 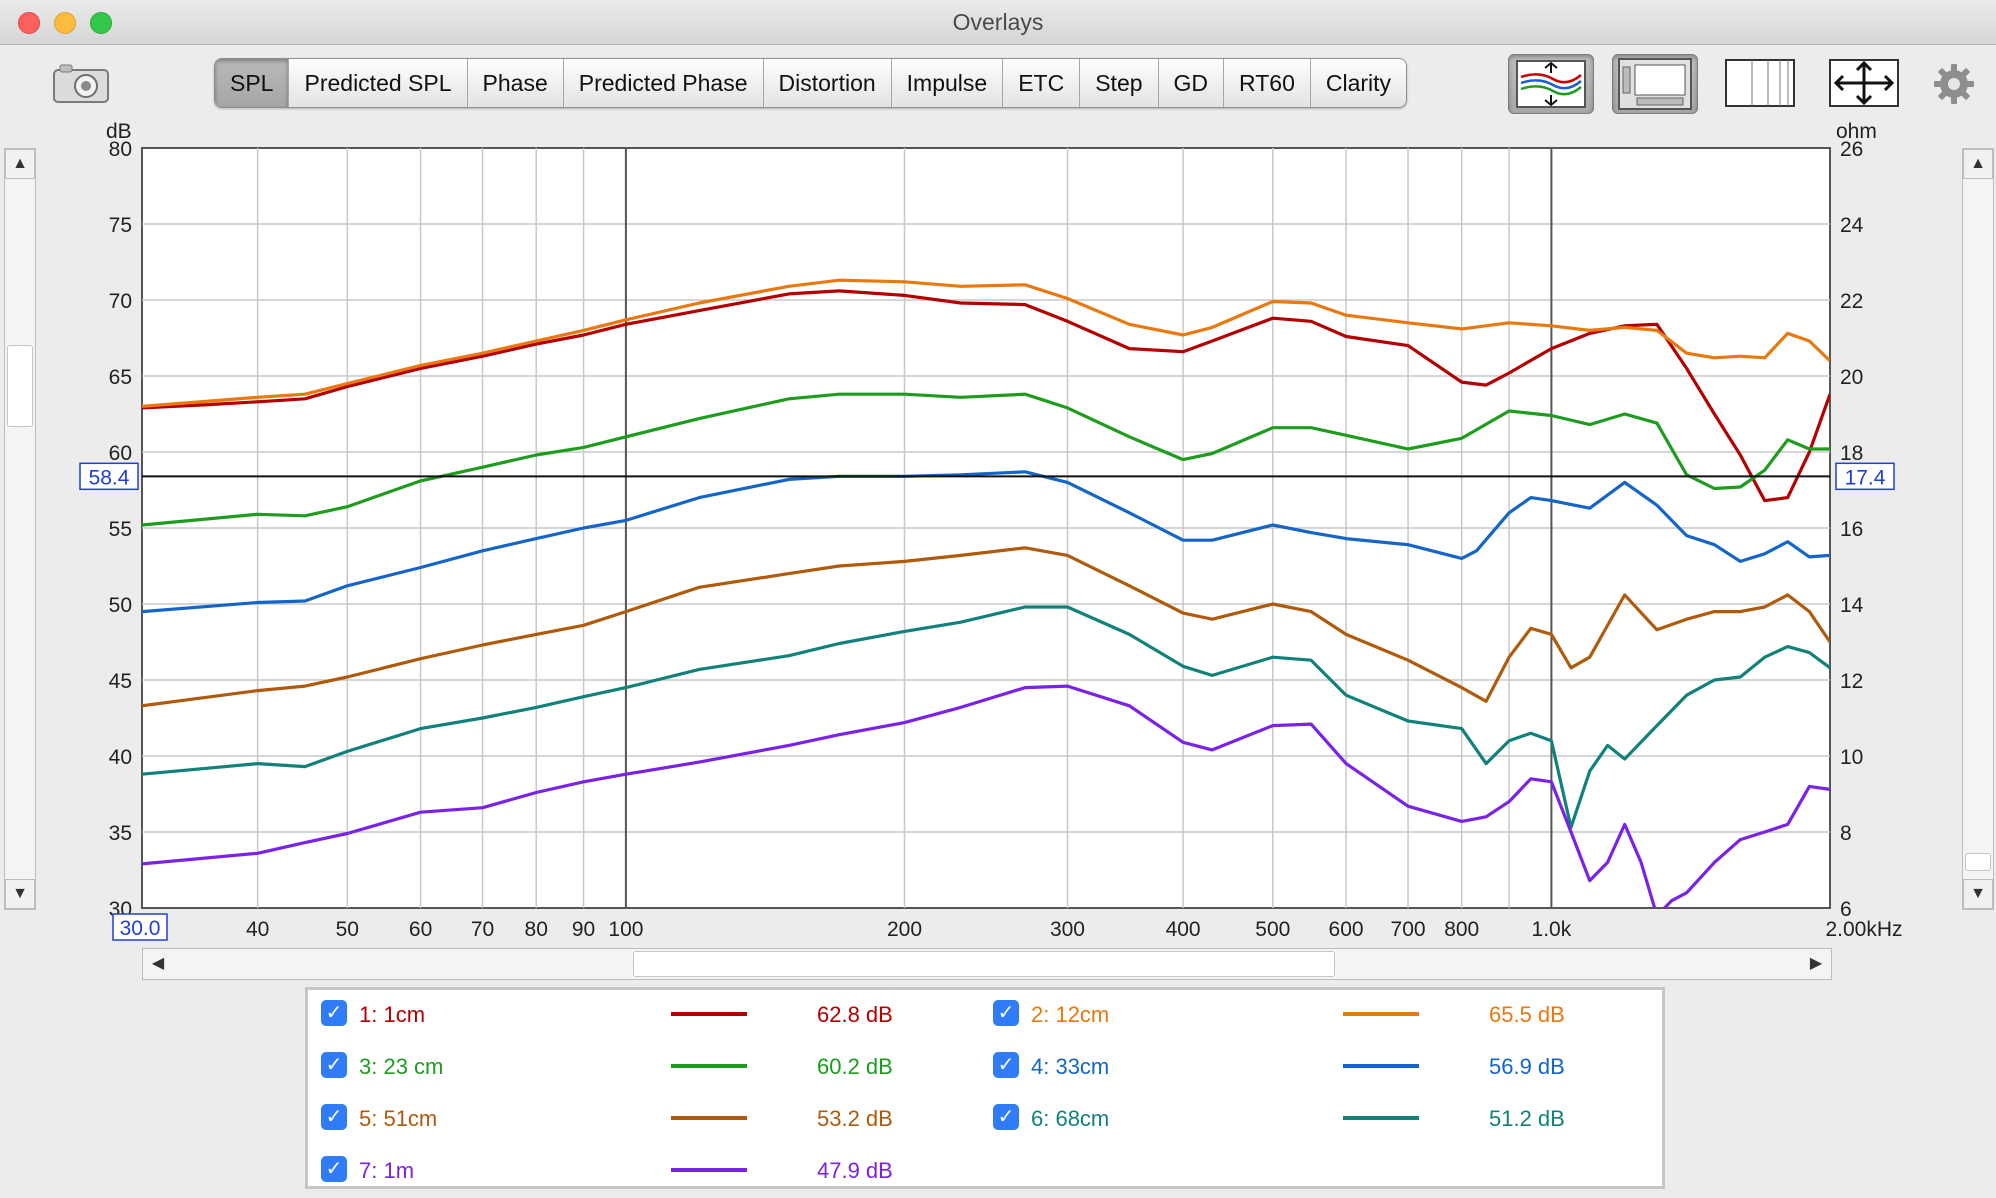 I want to click on x-start-box, so click(x=140, y=927).